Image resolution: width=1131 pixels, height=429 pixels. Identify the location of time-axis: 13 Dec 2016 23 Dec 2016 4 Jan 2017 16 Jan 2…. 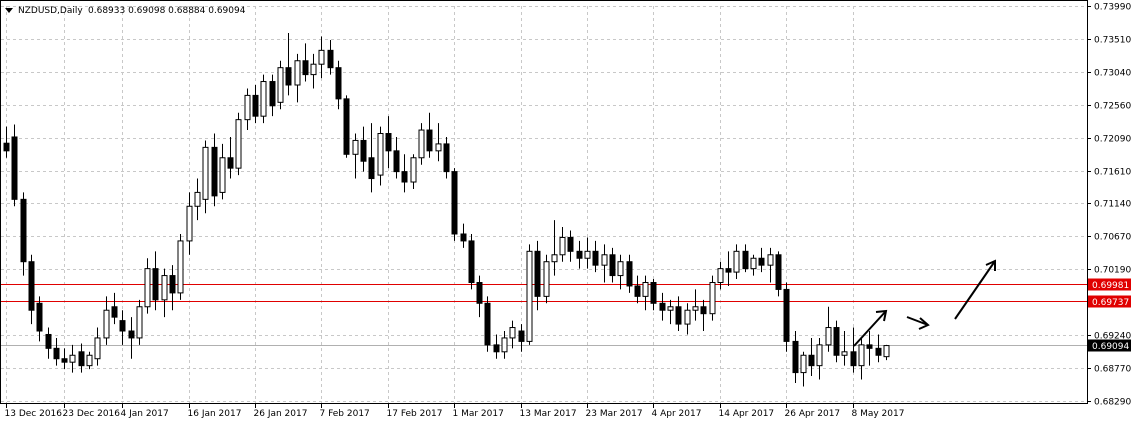
(455, 411).